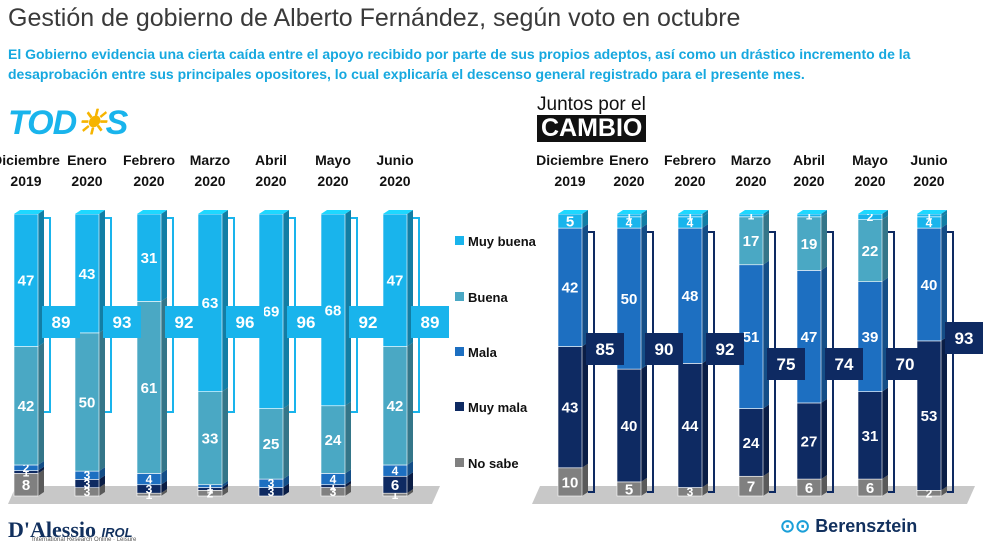 This screenshot has height=547, width=991. What do you see at coordinates (751, 487) in the screenshot?
I see `data-label: 7` at bounding box center [751, 487].